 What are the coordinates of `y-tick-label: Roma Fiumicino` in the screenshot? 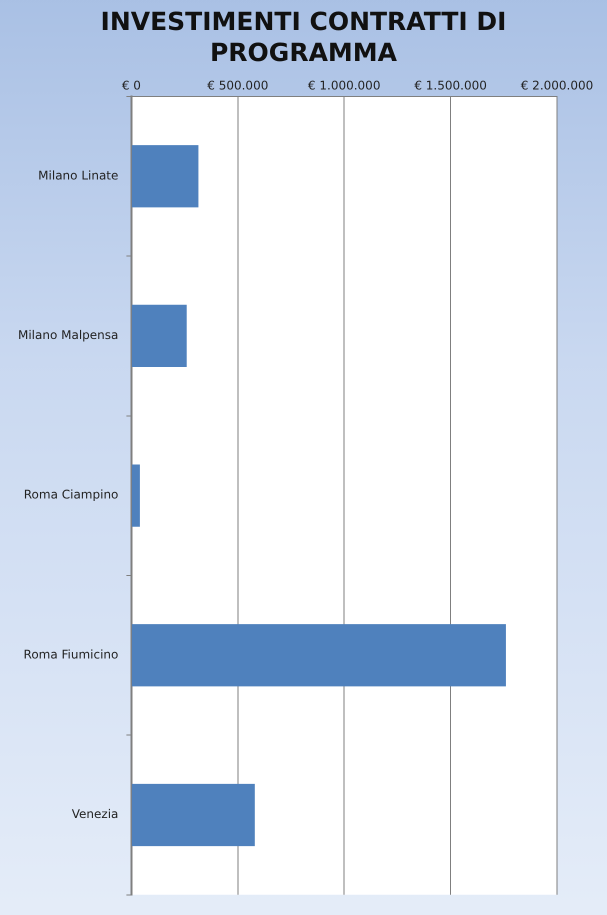 It's located at (71, 654).